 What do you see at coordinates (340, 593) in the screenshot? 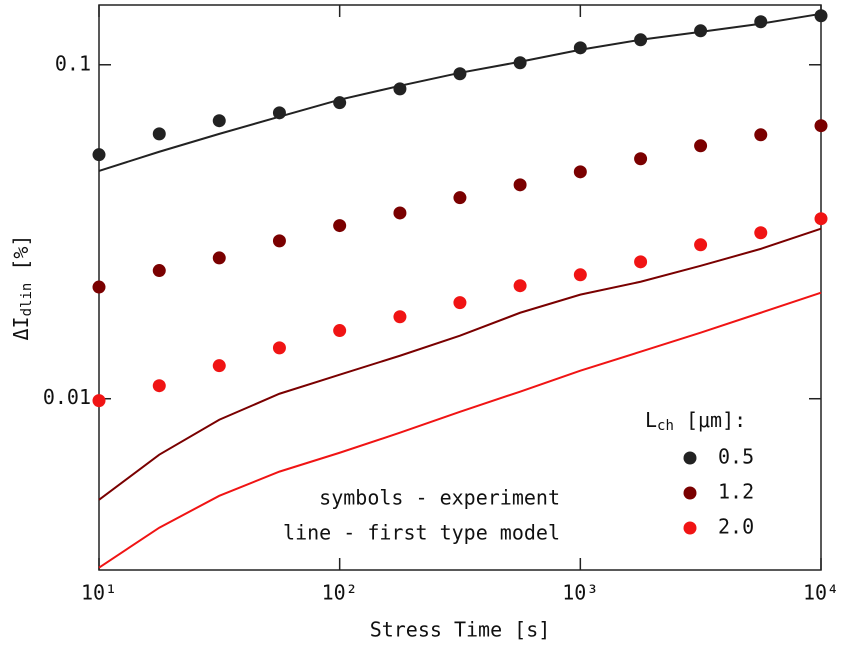
I see `x-tick-label: 10²` at bounding box center [340, 593].